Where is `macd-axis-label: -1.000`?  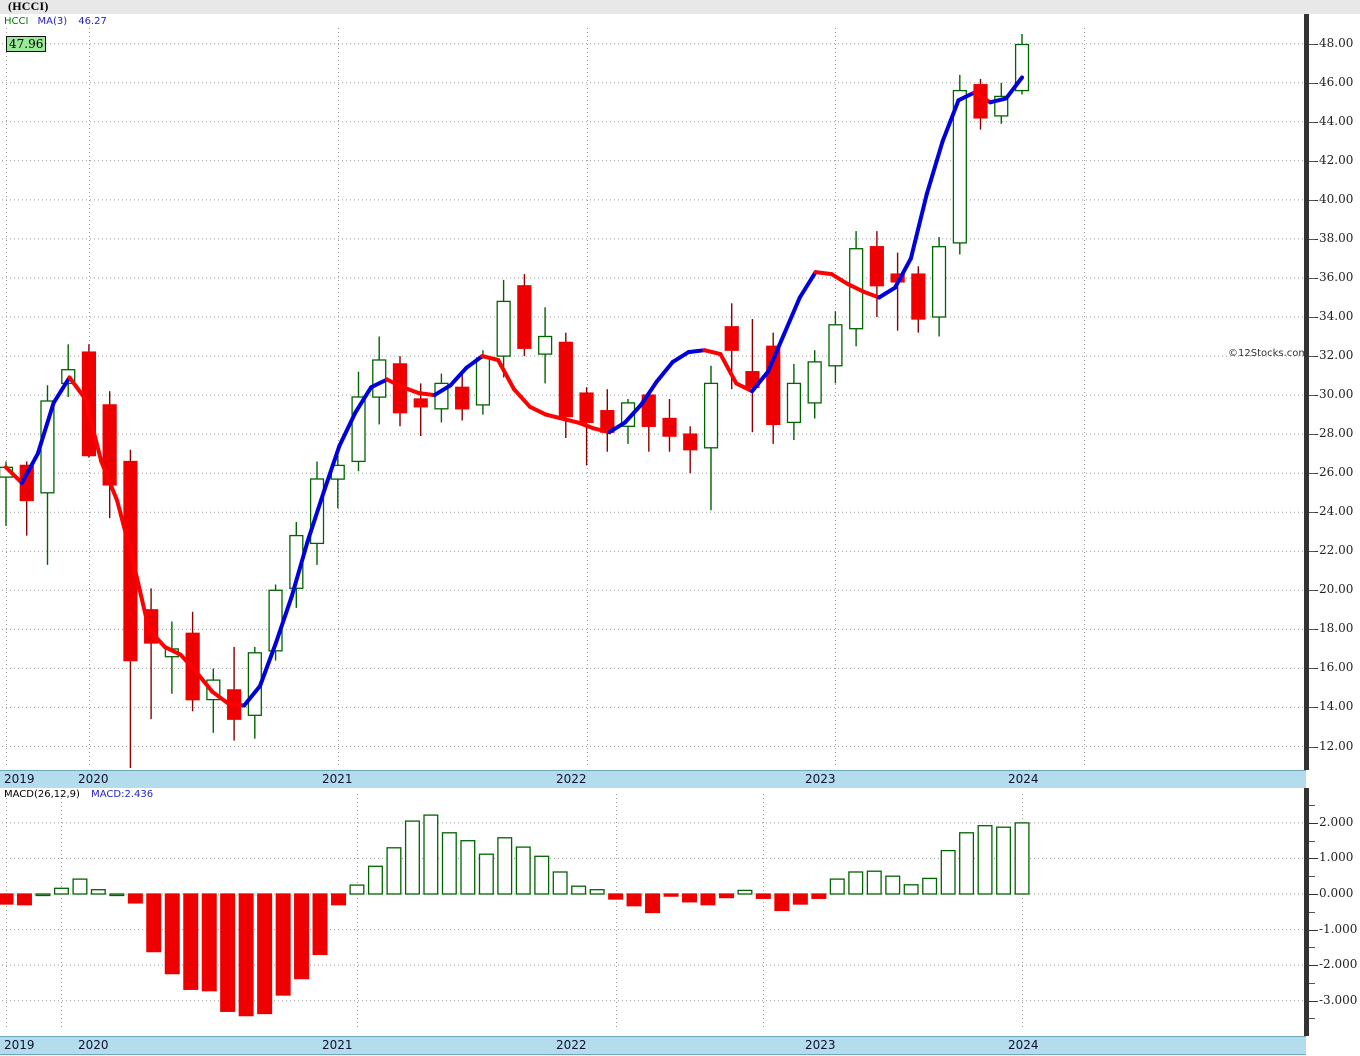 macd-axis-label: -1.000 is located at coordinates (1338, 928).